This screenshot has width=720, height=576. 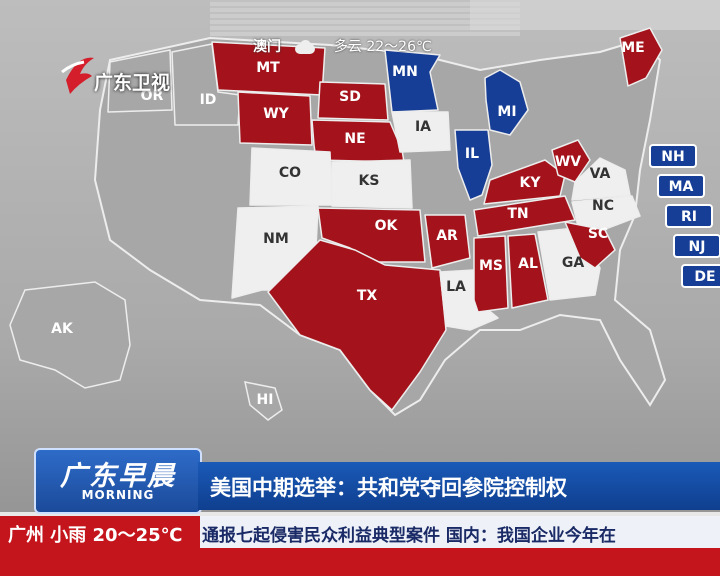 I want to click on state-label-OR: OR, so click(x=152, y=96).